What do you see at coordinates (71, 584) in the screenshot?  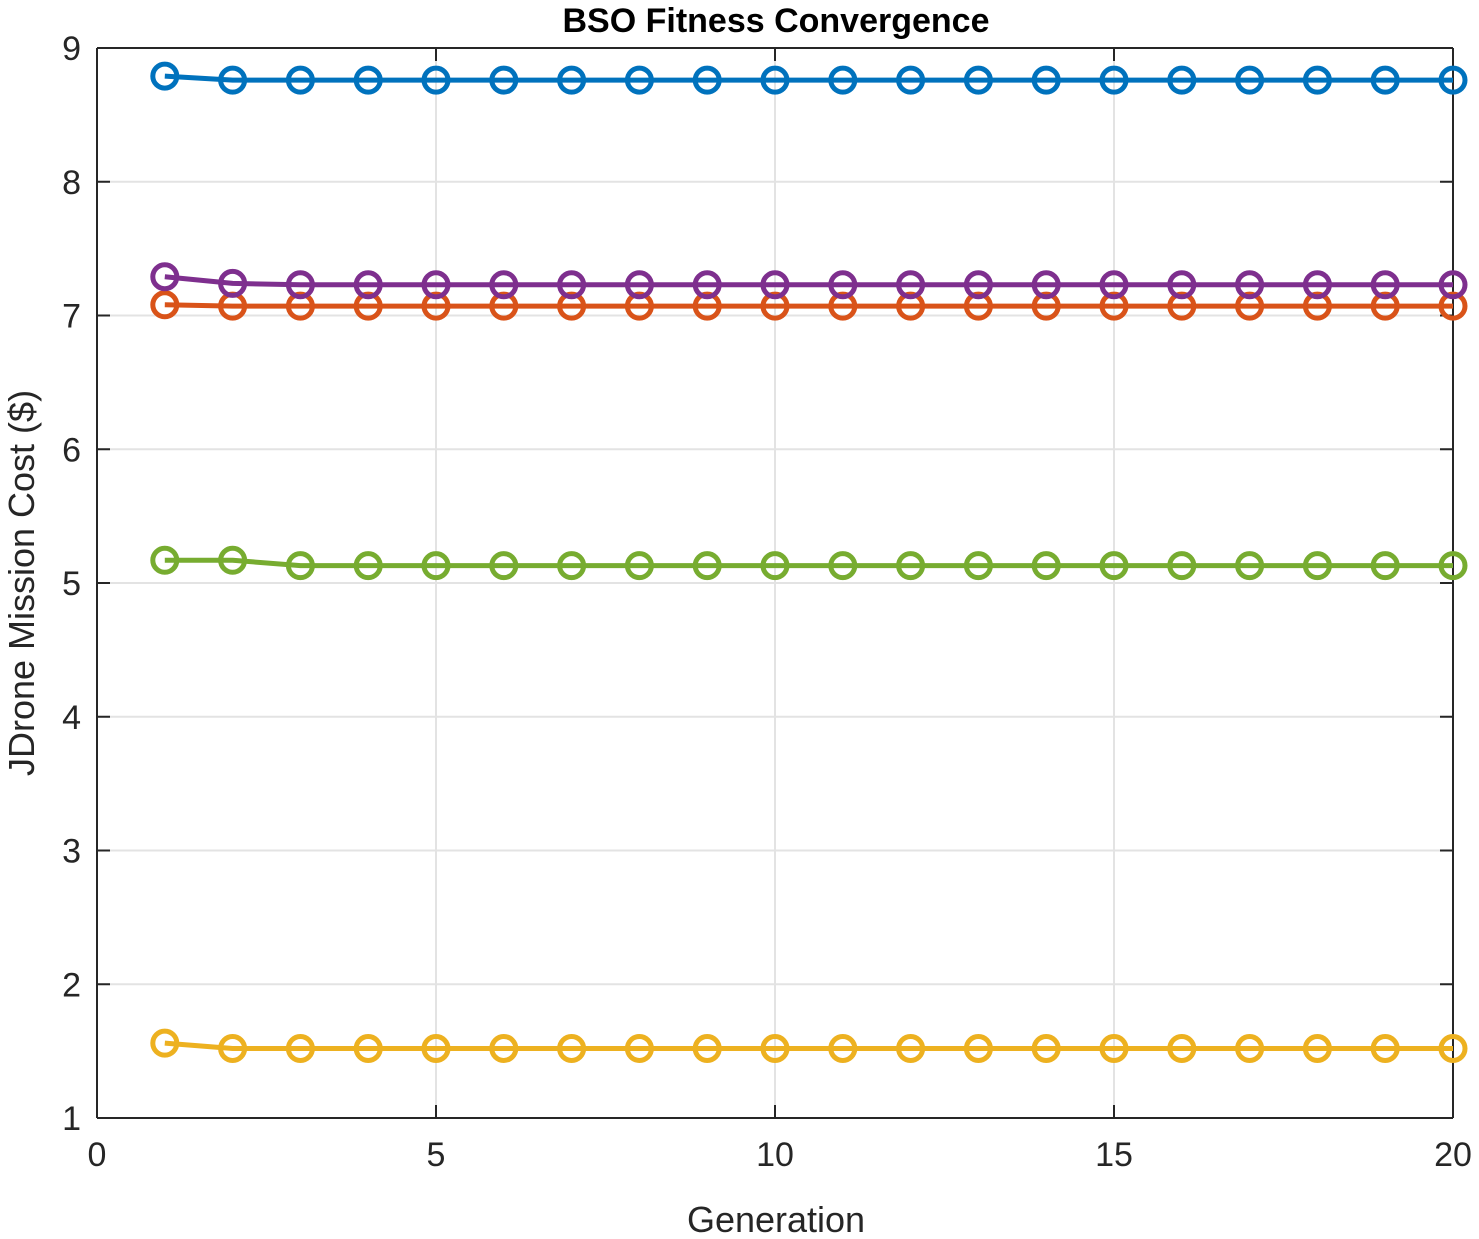 I see `y-tick-label: 5` at bounding box center [71, 584].